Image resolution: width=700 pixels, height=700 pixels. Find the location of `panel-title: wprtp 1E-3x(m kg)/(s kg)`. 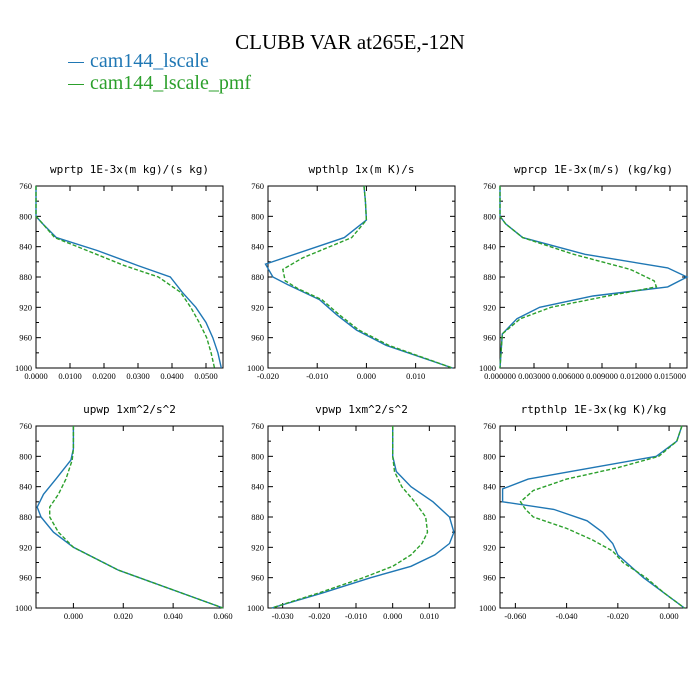

panel-title: wprtp 1E-3x(m kg)/(s kg) is located at coordinates (129, 169).